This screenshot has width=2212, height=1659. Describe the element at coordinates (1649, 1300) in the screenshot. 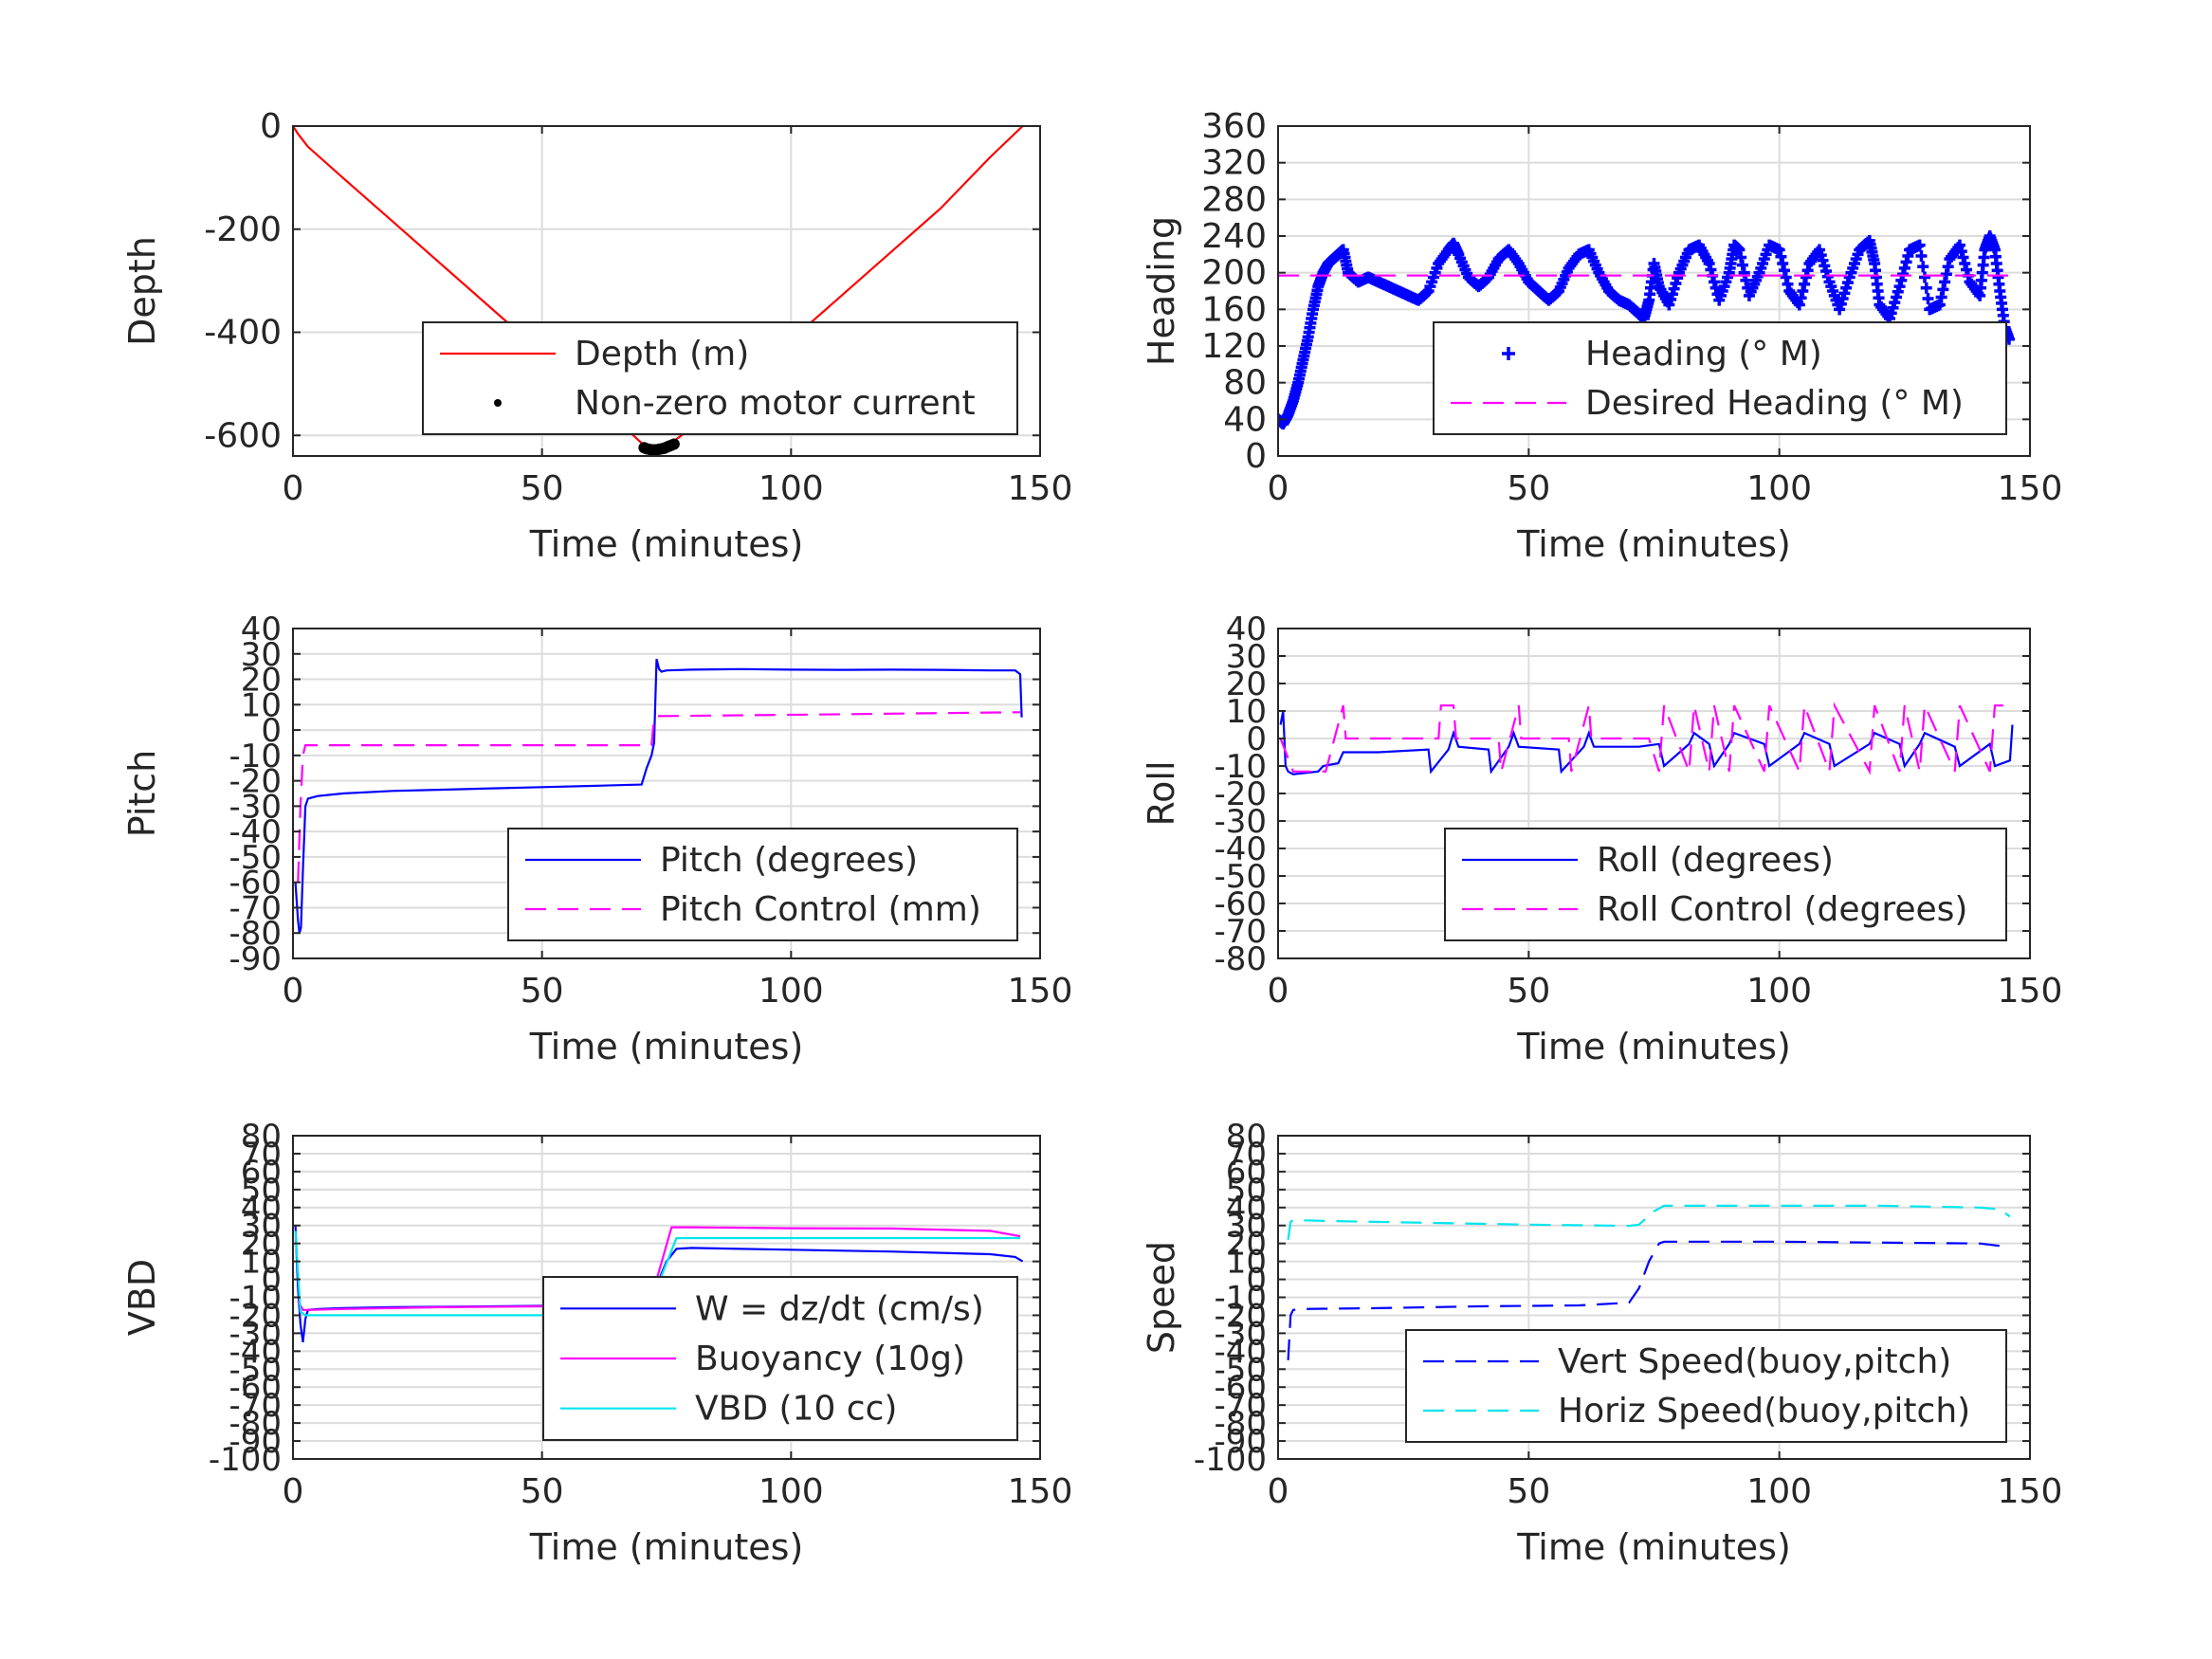

I see `series-1-line` at that location.